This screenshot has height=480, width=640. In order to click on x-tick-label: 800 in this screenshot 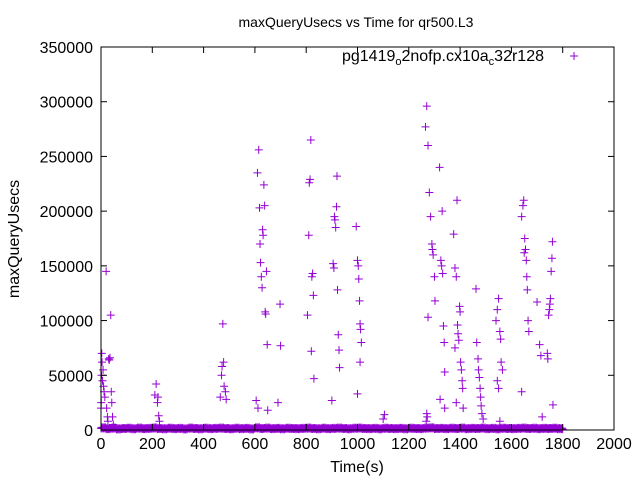, I will do `click(306, 444)`.